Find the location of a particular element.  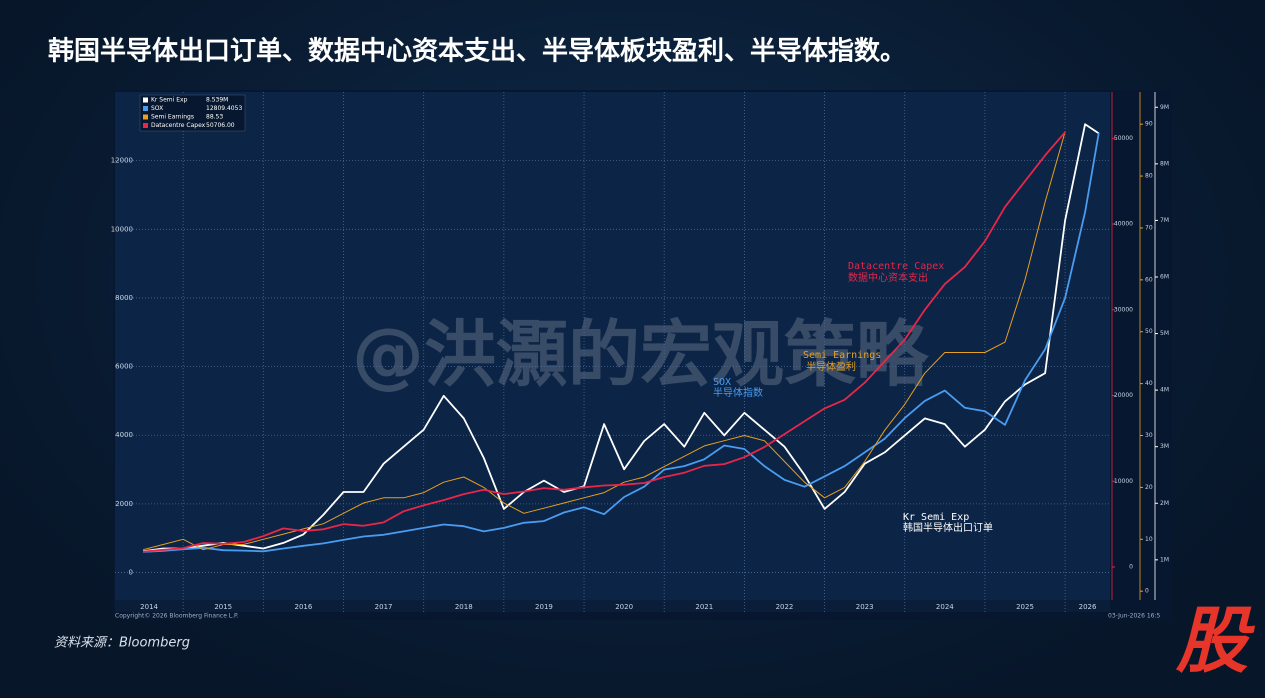

annotation: Datacentre Capex is located at coordinates (896, 266).